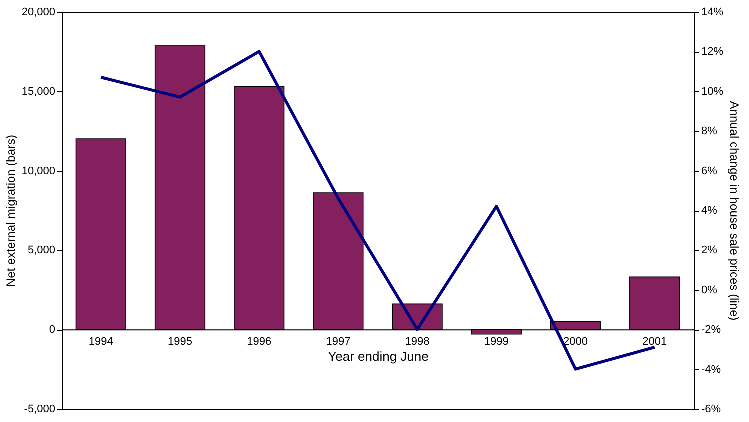 This screenshot has height=422, width=749. Describe the element at coordinates (52, 330) in the screenshot. I see `y-tick-label: 0` at that location.